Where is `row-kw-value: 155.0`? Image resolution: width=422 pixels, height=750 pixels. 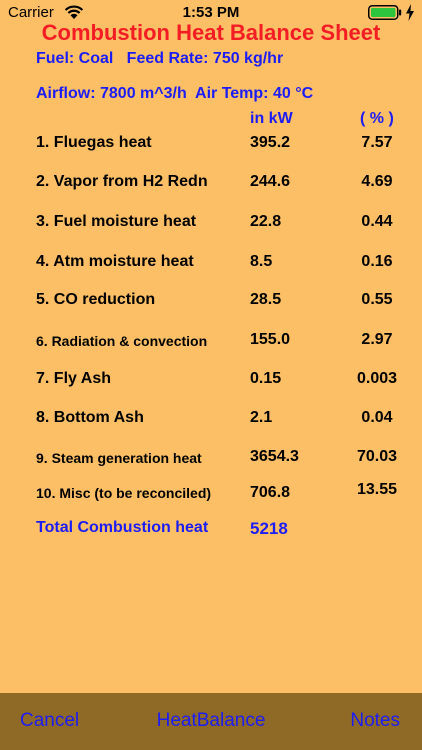 row-kw-value: 155.0 is located at coordinates (270, 339).